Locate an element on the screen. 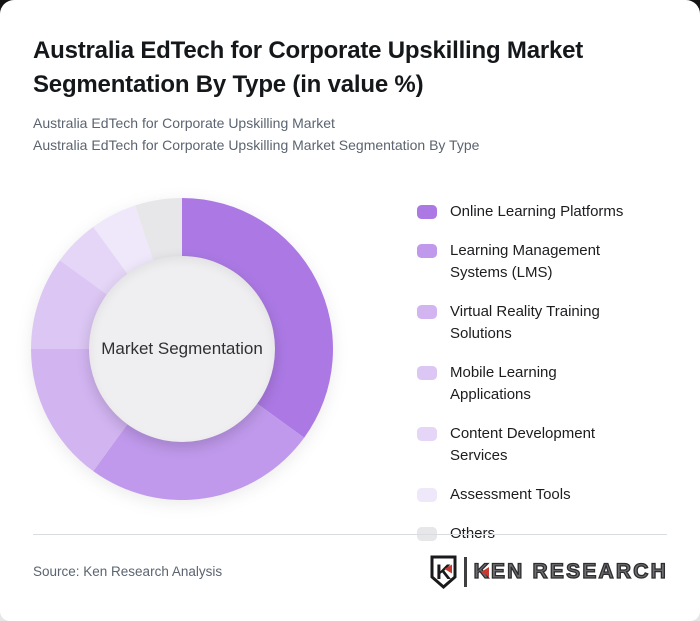 Image resolution: width=700 pixels, height=621 pixels. ken-research-wordmark: KEN RESEARCH is located at coordinates (570, 571).